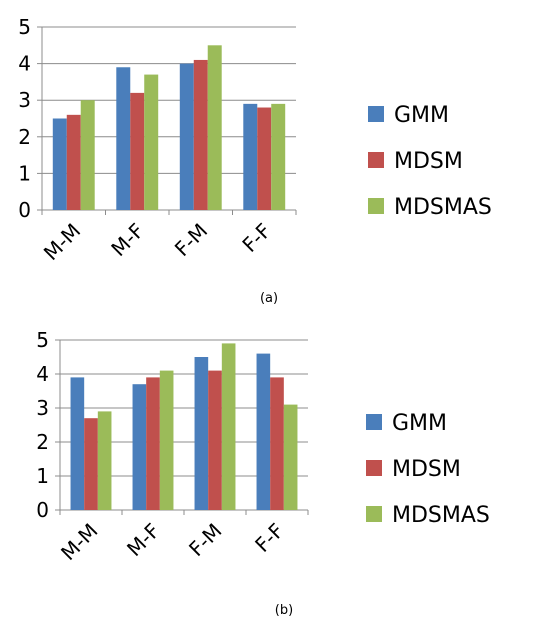 The width and height of the screenshot is (560, 624). Describe the element at coordinates (269, 298) in the screenshot. I see `panel-caption: (a)` at that location.